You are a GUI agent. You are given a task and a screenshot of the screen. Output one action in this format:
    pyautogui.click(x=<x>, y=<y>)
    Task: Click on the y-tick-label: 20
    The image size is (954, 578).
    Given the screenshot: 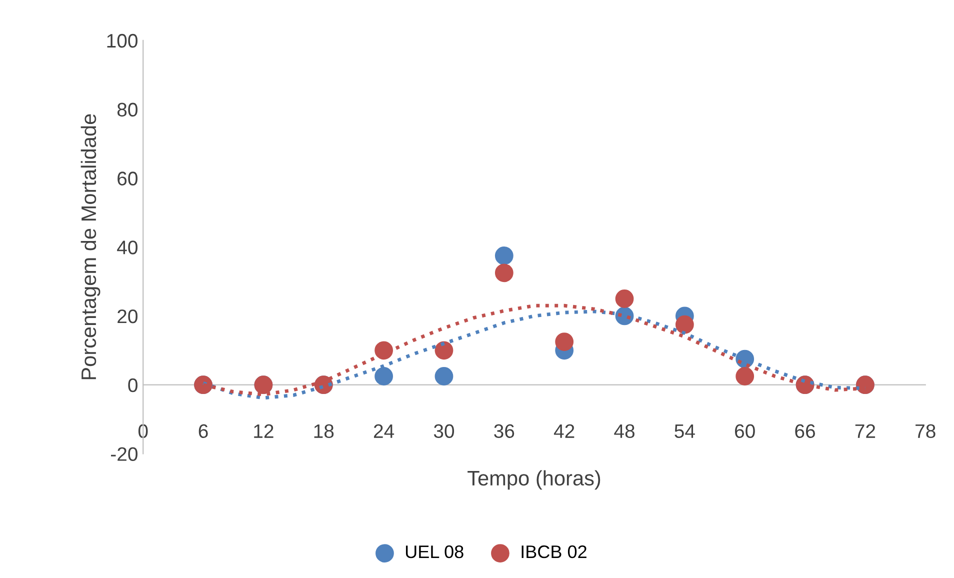 What is the action you would take?
    pyautogui.click(x=128, y=316)
    